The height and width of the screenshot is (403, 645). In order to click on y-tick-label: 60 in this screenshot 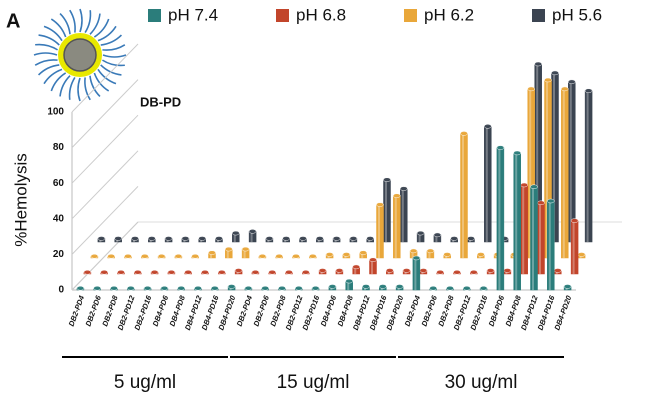, I will do `click(59, 183)`.